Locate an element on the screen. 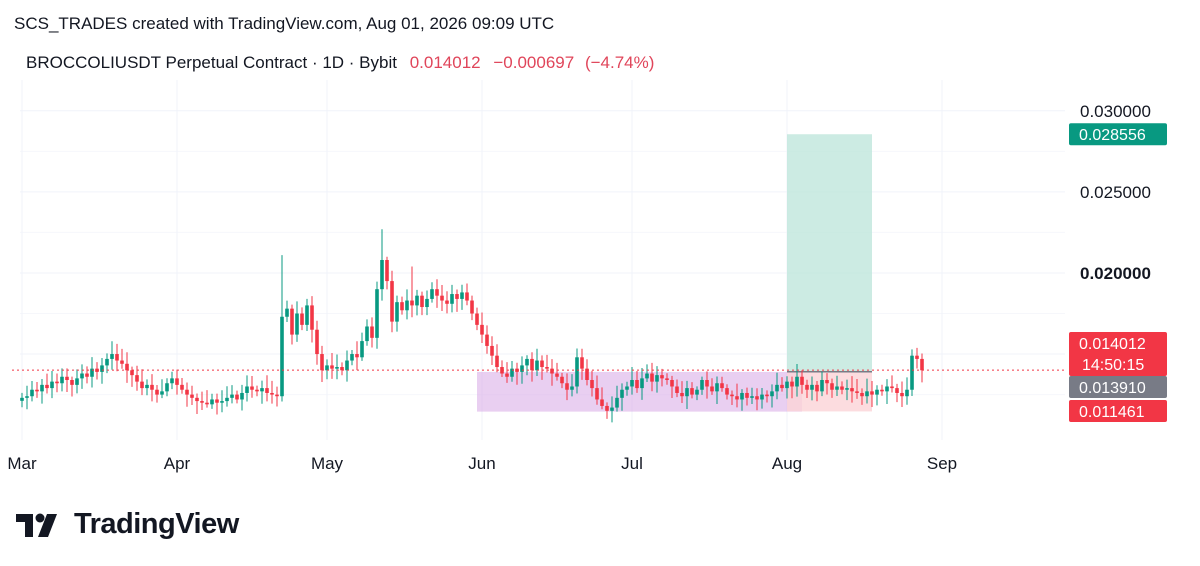  tradingview-logo: TradingView is located at coordinates (127, 524).